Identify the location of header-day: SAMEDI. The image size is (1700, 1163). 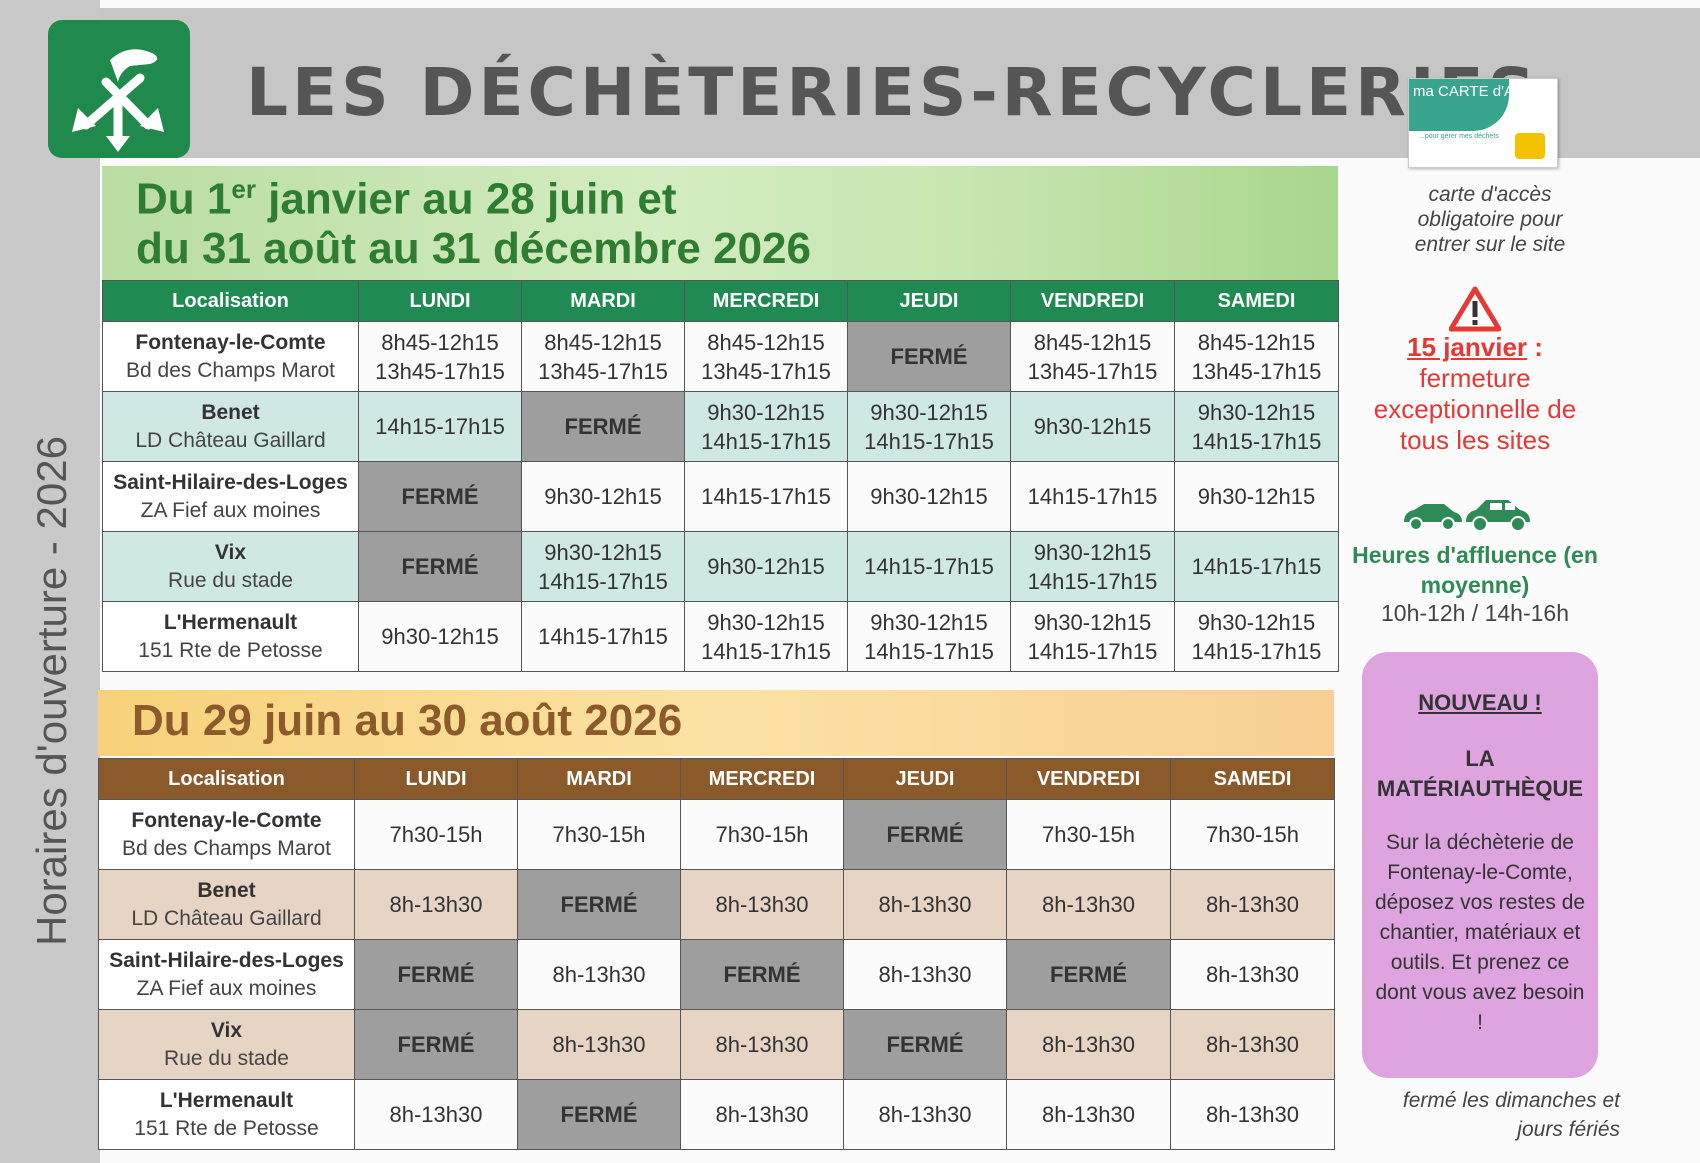
(1252, 779).